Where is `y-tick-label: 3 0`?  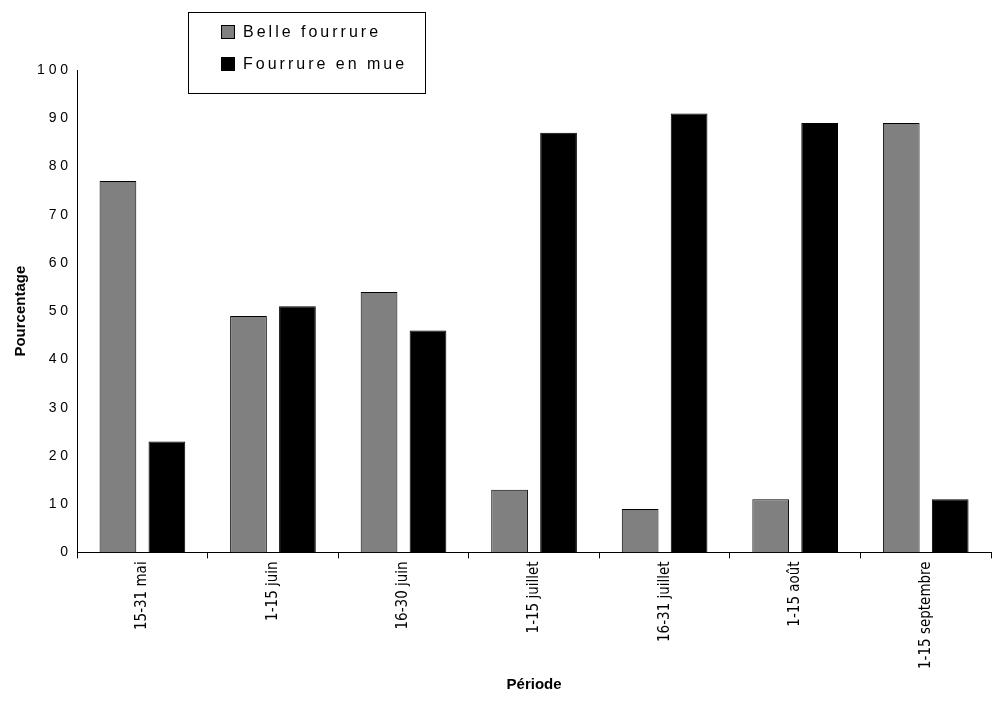
y-tick-label: 3 0 is located at coordinates (58, 406).